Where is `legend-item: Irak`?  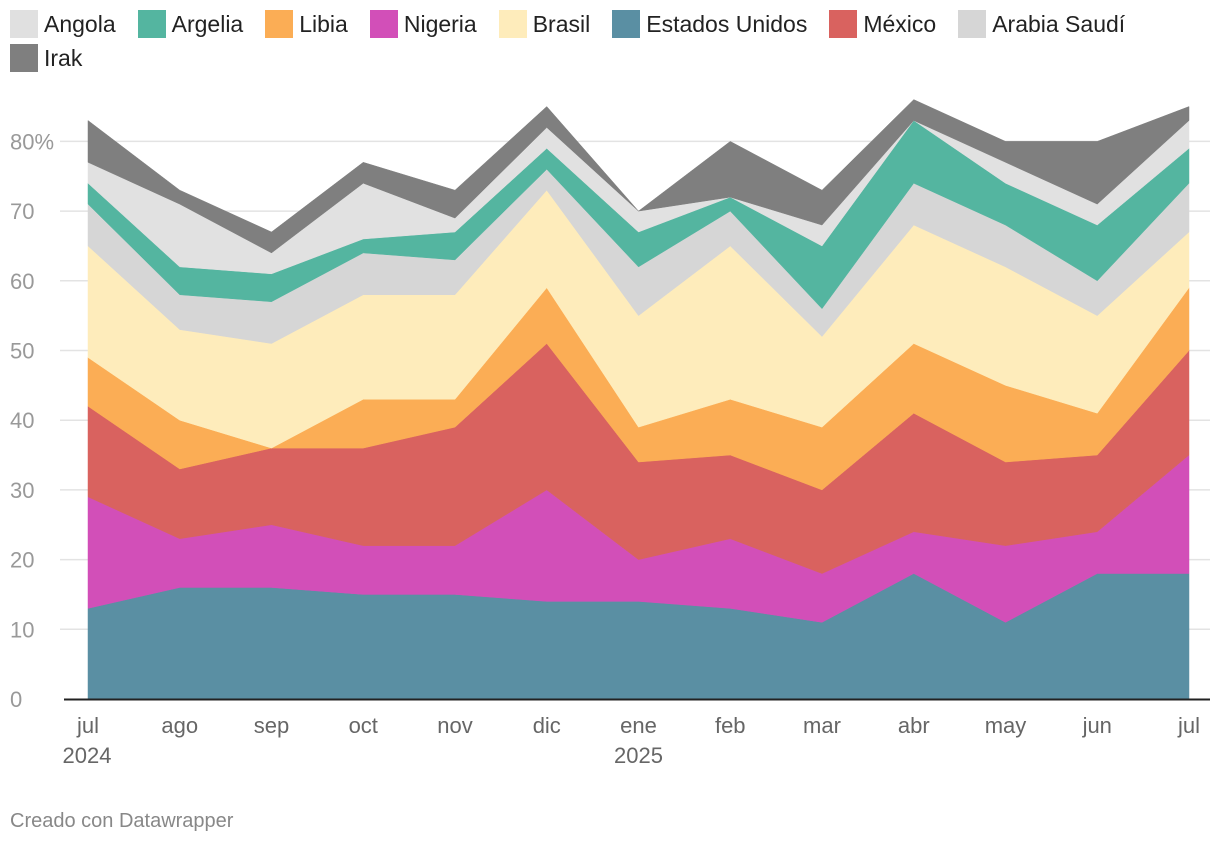 legend-item: Irak is located at coordinates (46, 58).